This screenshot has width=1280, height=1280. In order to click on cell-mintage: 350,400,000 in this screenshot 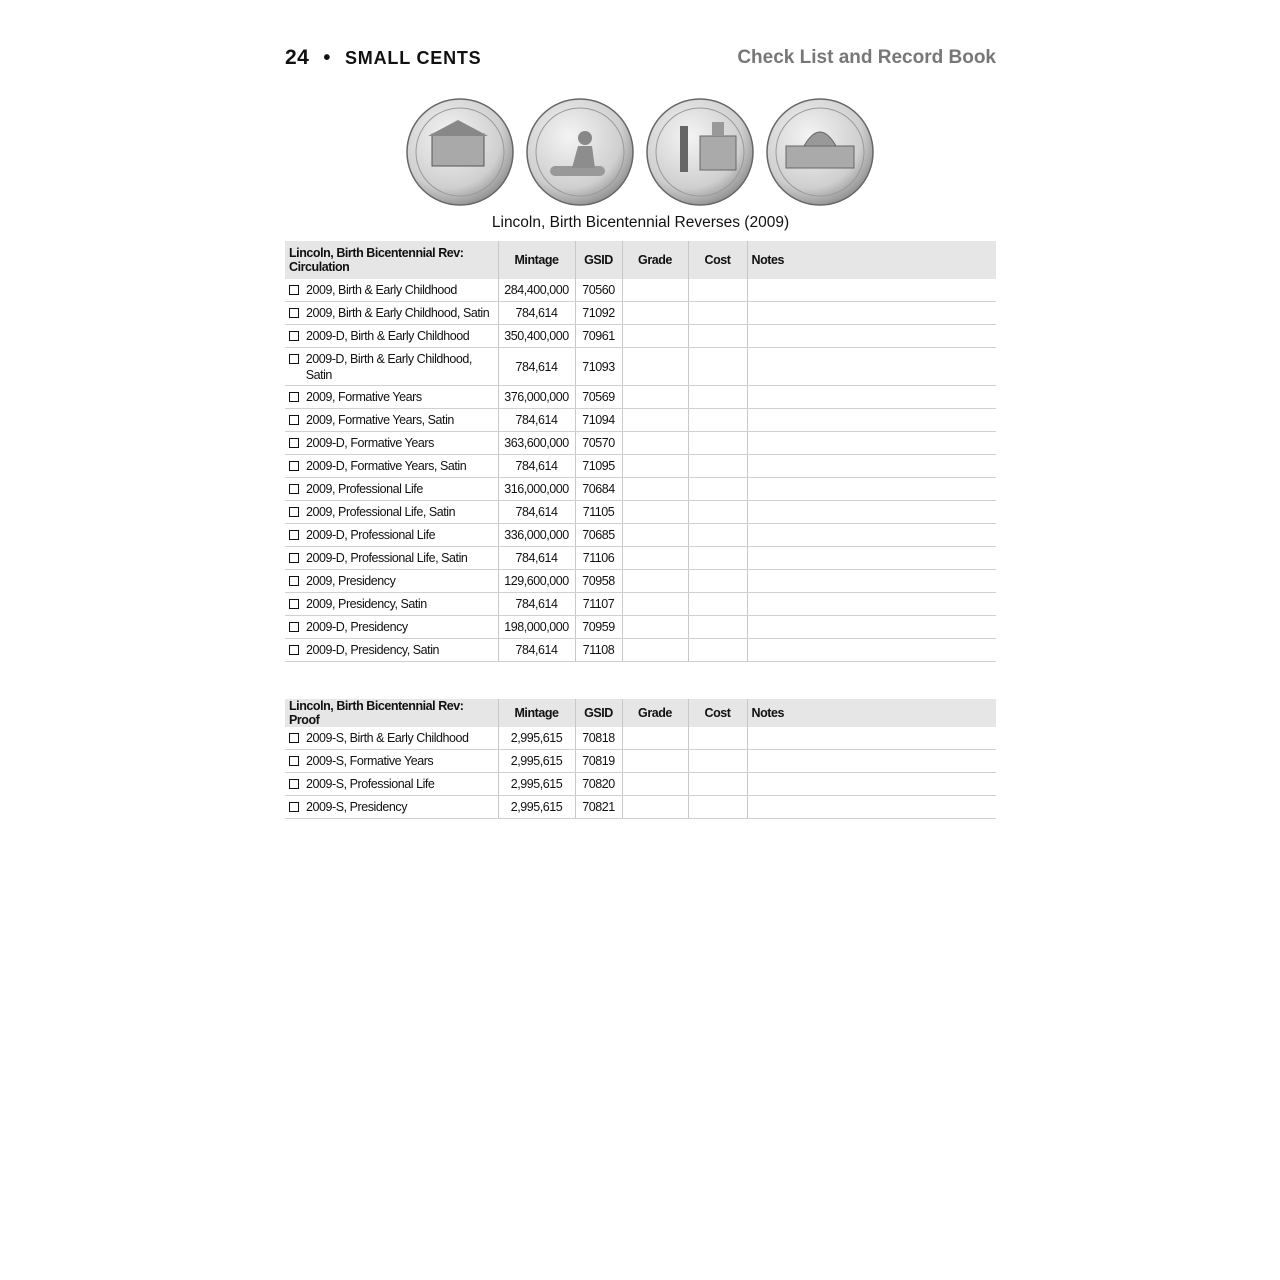, I will do `click(536, 336)`.